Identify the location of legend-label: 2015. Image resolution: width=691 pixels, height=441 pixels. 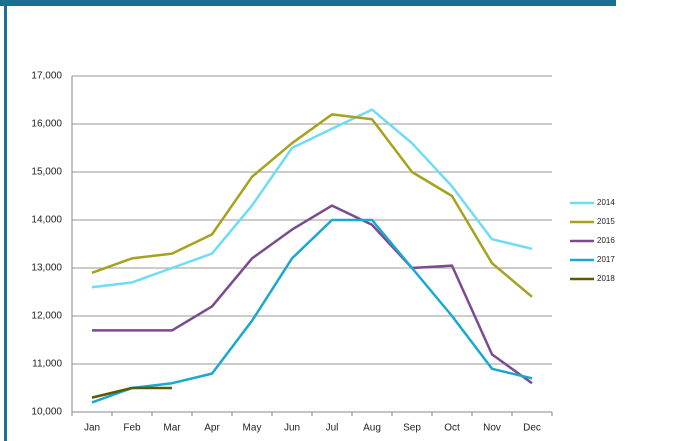
(606, 221).